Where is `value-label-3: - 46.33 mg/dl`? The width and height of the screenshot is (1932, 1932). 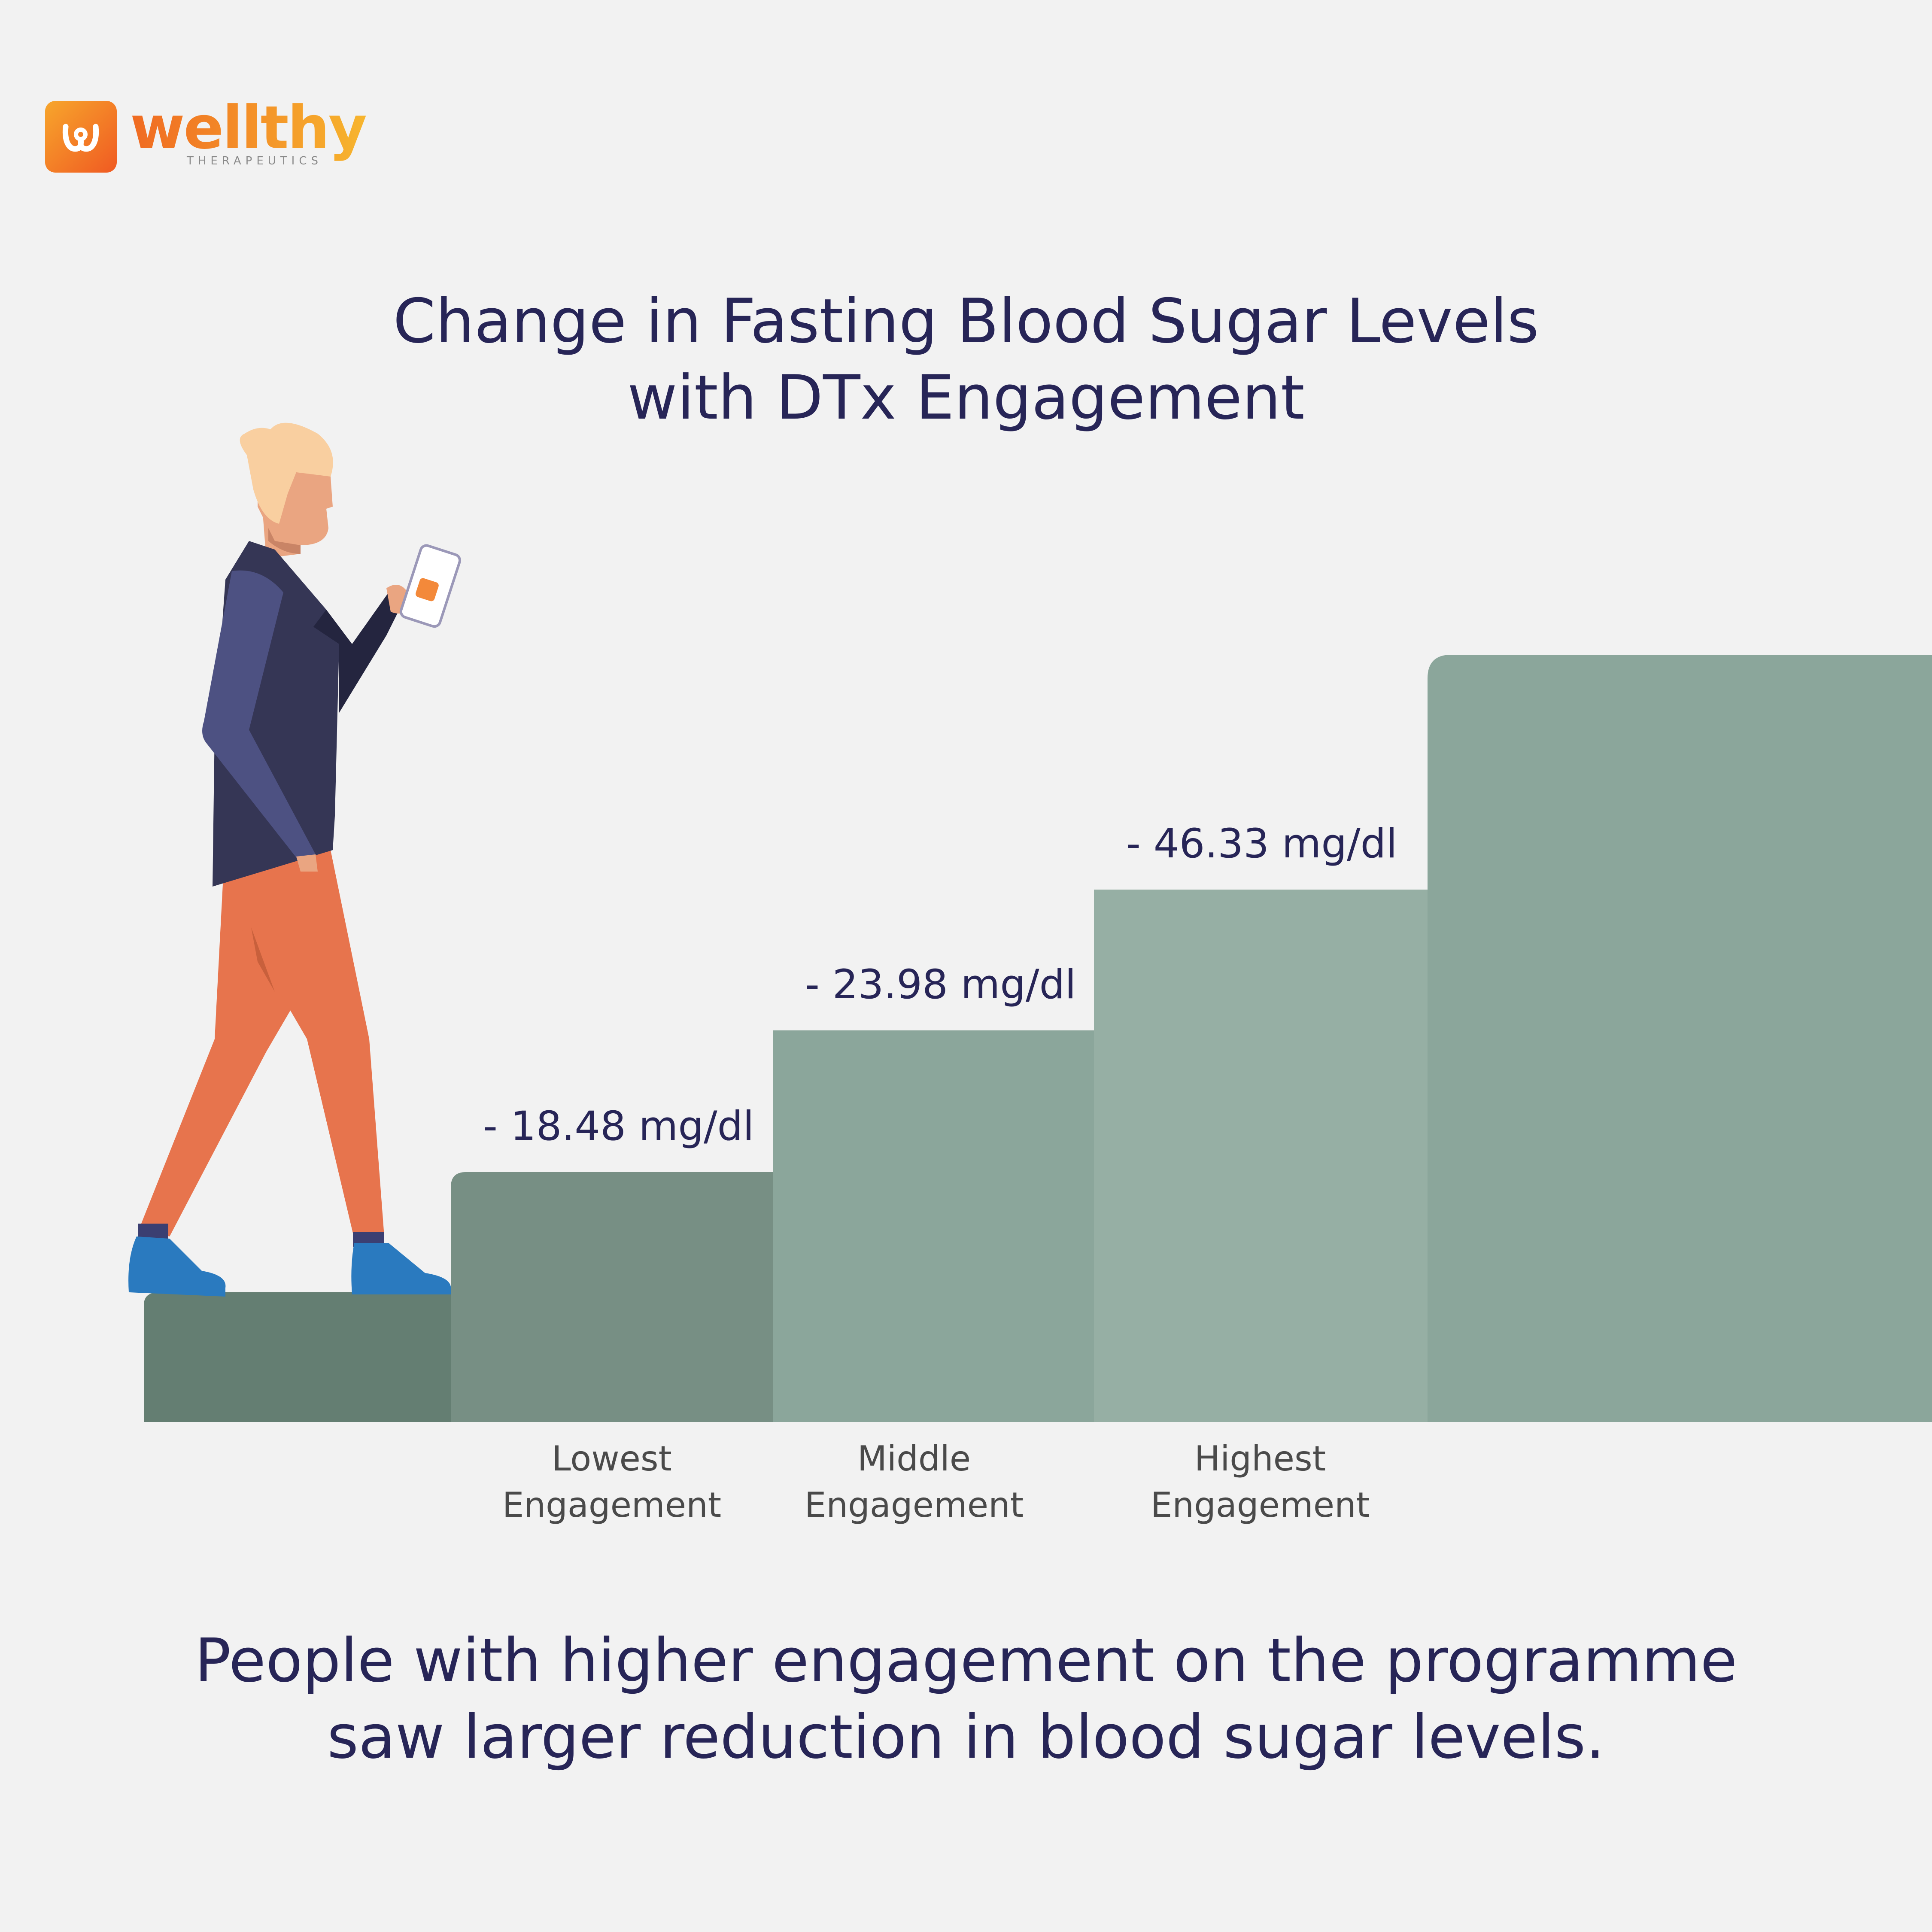 value-label-3: - 46.33 mg/dl is located at coordinates (1261, 843).